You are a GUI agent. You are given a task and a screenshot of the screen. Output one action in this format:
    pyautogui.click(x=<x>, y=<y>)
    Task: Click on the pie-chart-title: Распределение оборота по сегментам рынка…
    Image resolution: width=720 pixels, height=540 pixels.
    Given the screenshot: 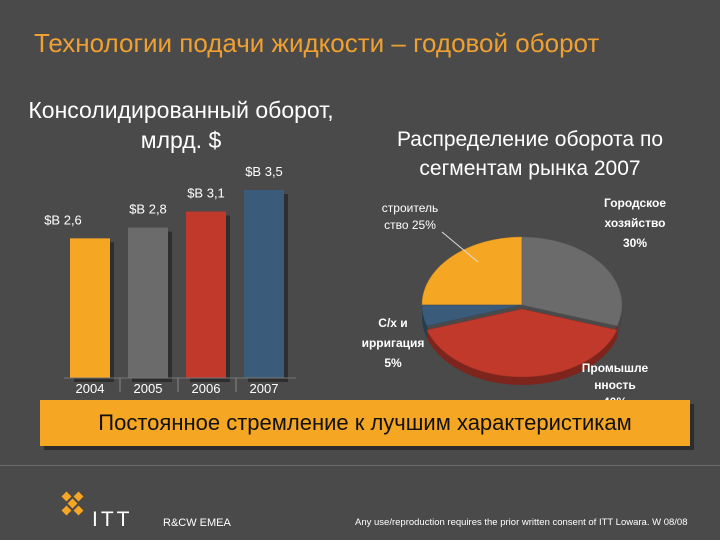 What is the action you would take?
    pyautogui.click(x=530, y=154)
    